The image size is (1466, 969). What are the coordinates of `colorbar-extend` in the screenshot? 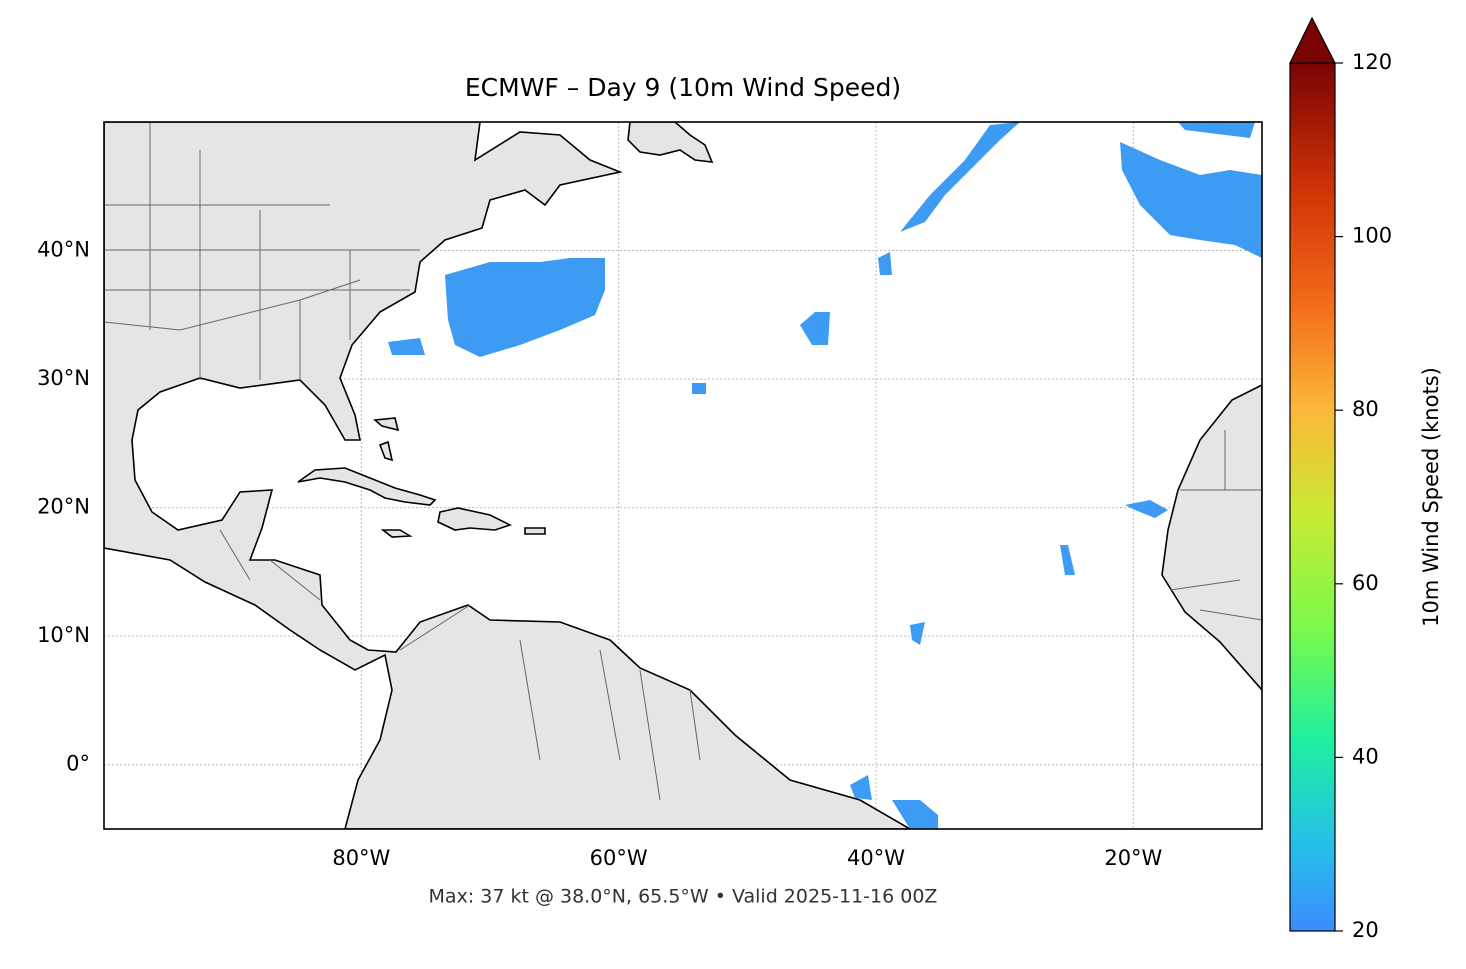 It's located at (1312, 40).